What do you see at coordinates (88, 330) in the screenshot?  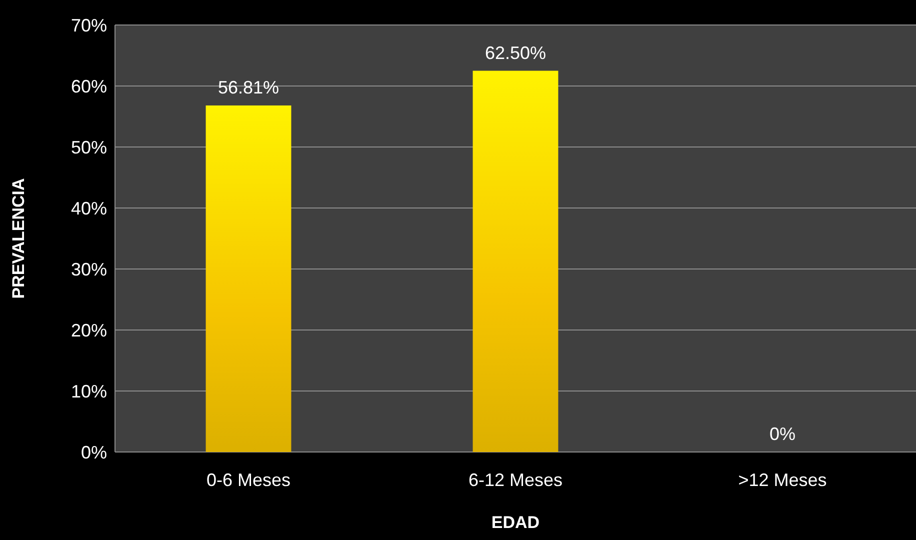 I see `y-tick-label: 20%` at bounding box center [88, 330].